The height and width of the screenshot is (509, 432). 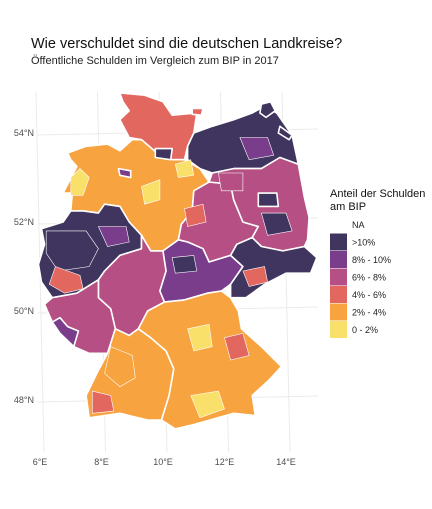 What do you see at coordinates (371, 260) in the screenshot?
I see `legend-label-2: 8% - 10%` at bounding box center [371, 260].